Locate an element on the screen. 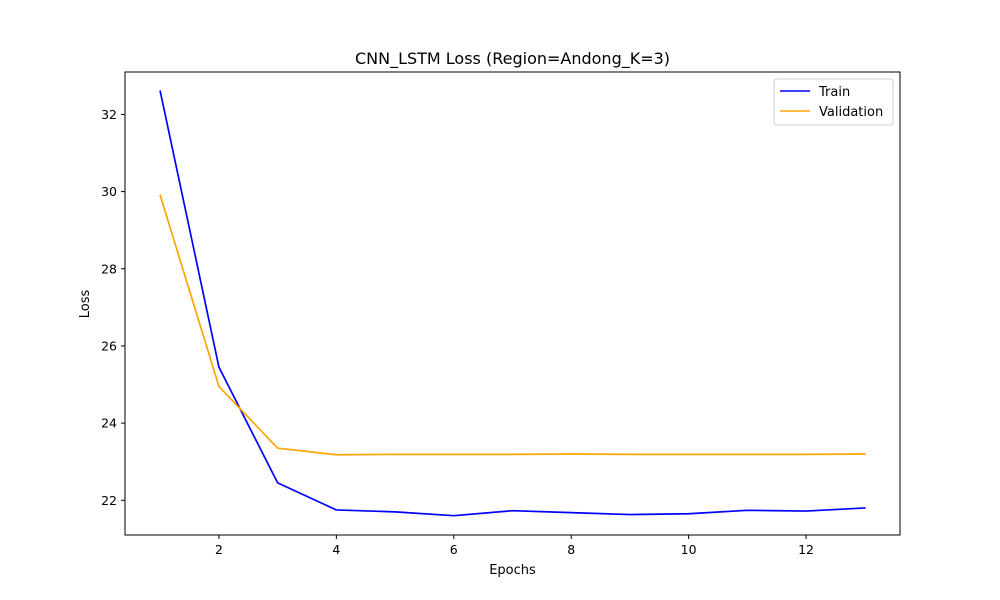  x-tick-label: 2 is located at coordinates (219, 549).